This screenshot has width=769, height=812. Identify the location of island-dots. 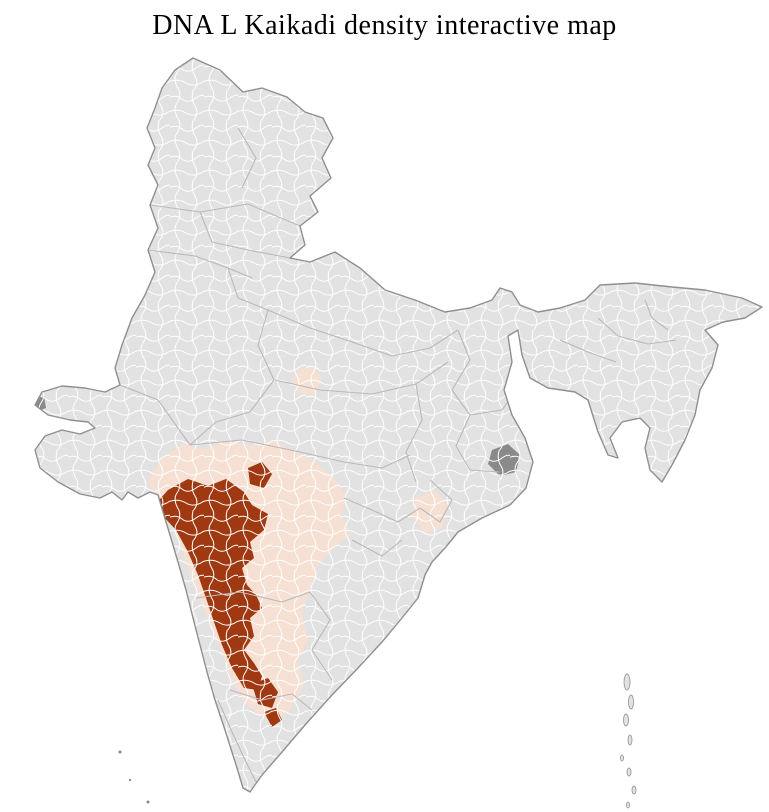
(134, 777).